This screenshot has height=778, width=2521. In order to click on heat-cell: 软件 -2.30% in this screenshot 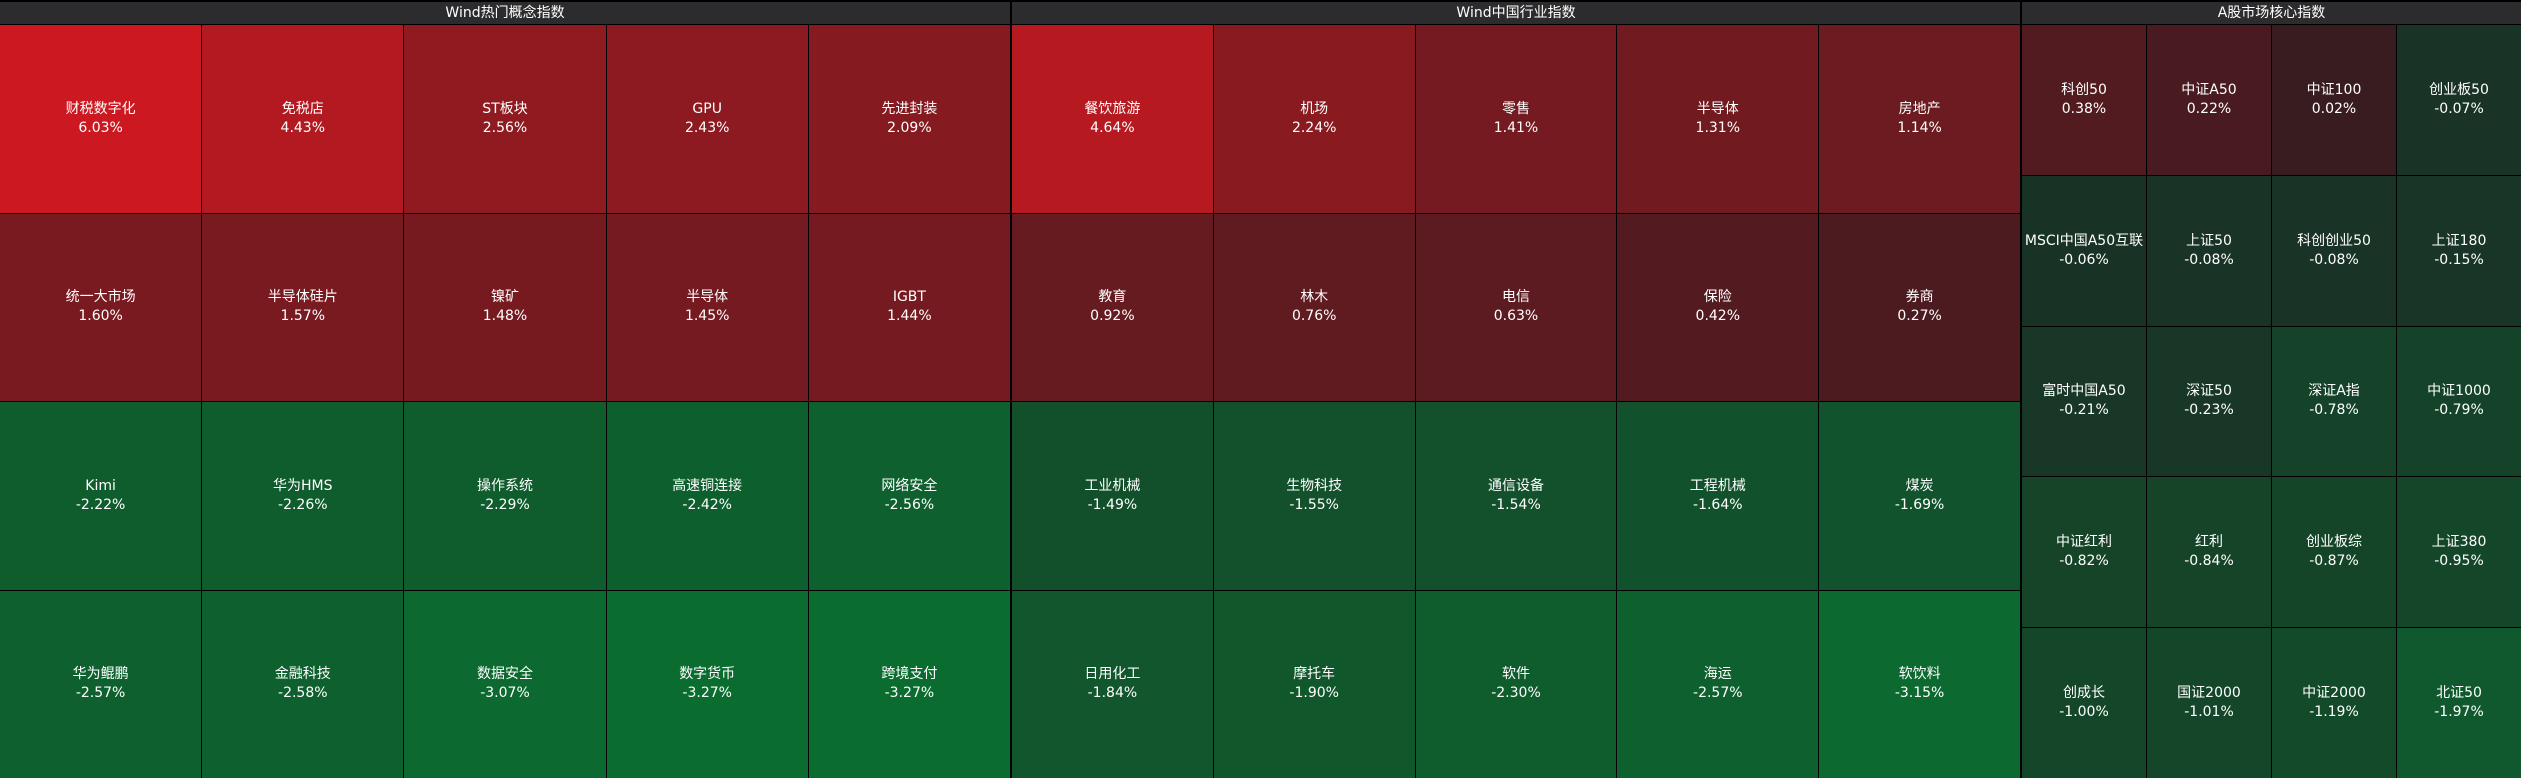, I will do `click(1516, 684)`.